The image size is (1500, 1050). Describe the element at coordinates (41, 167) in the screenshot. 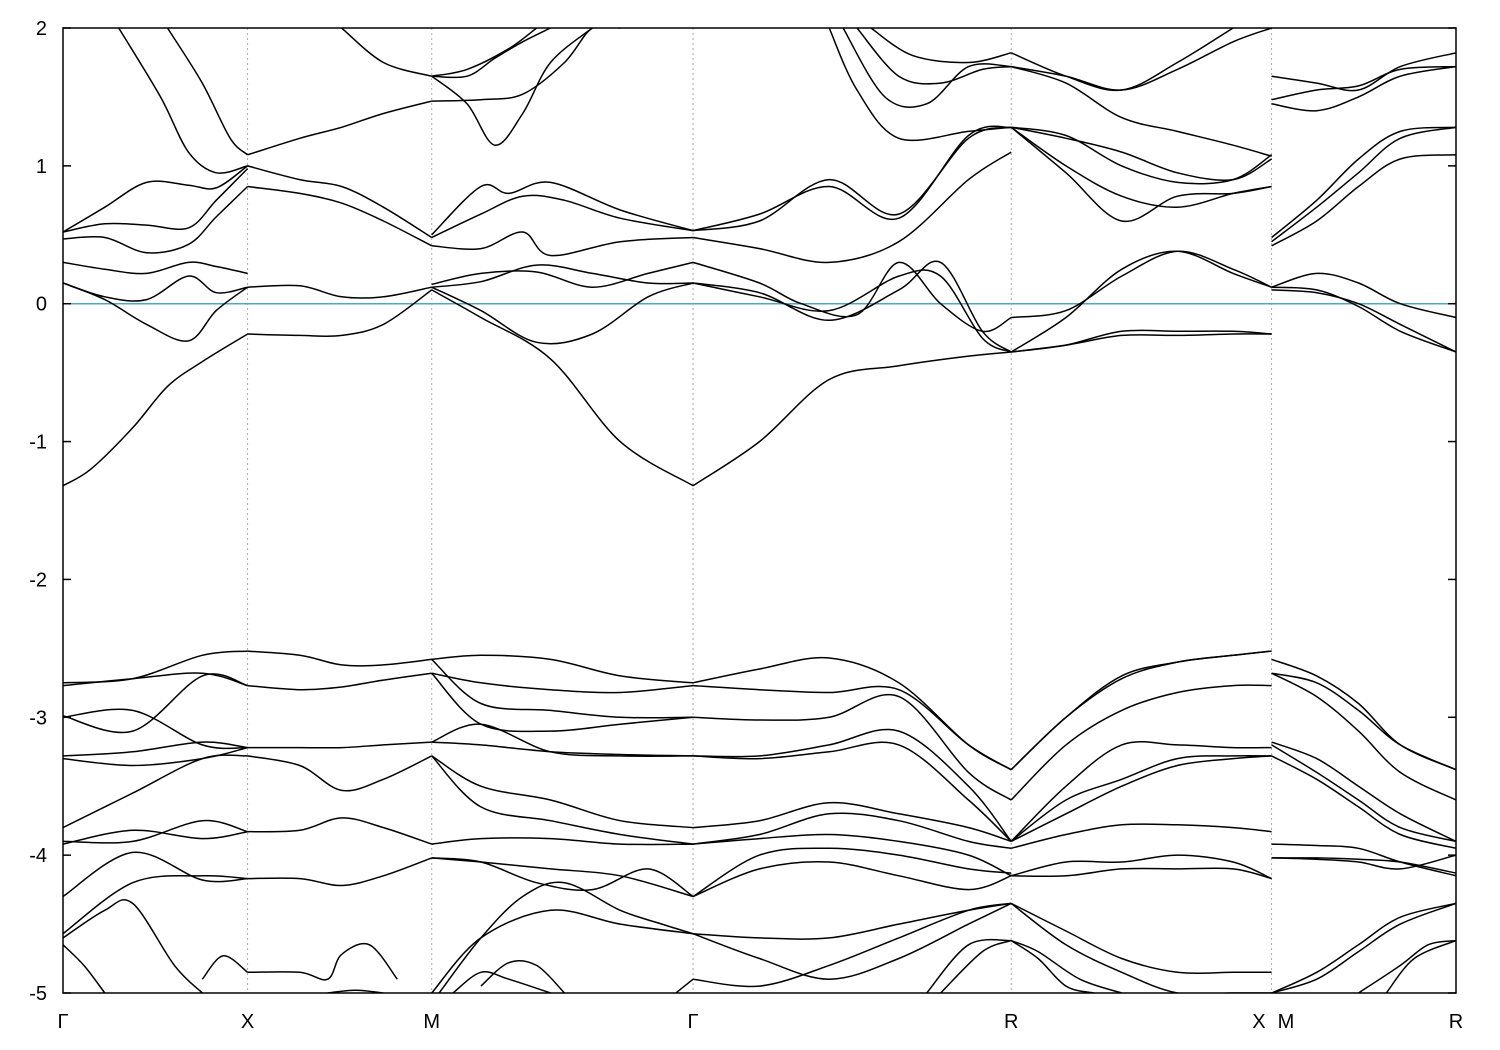

I see `y-tick-label: 1` at that location.